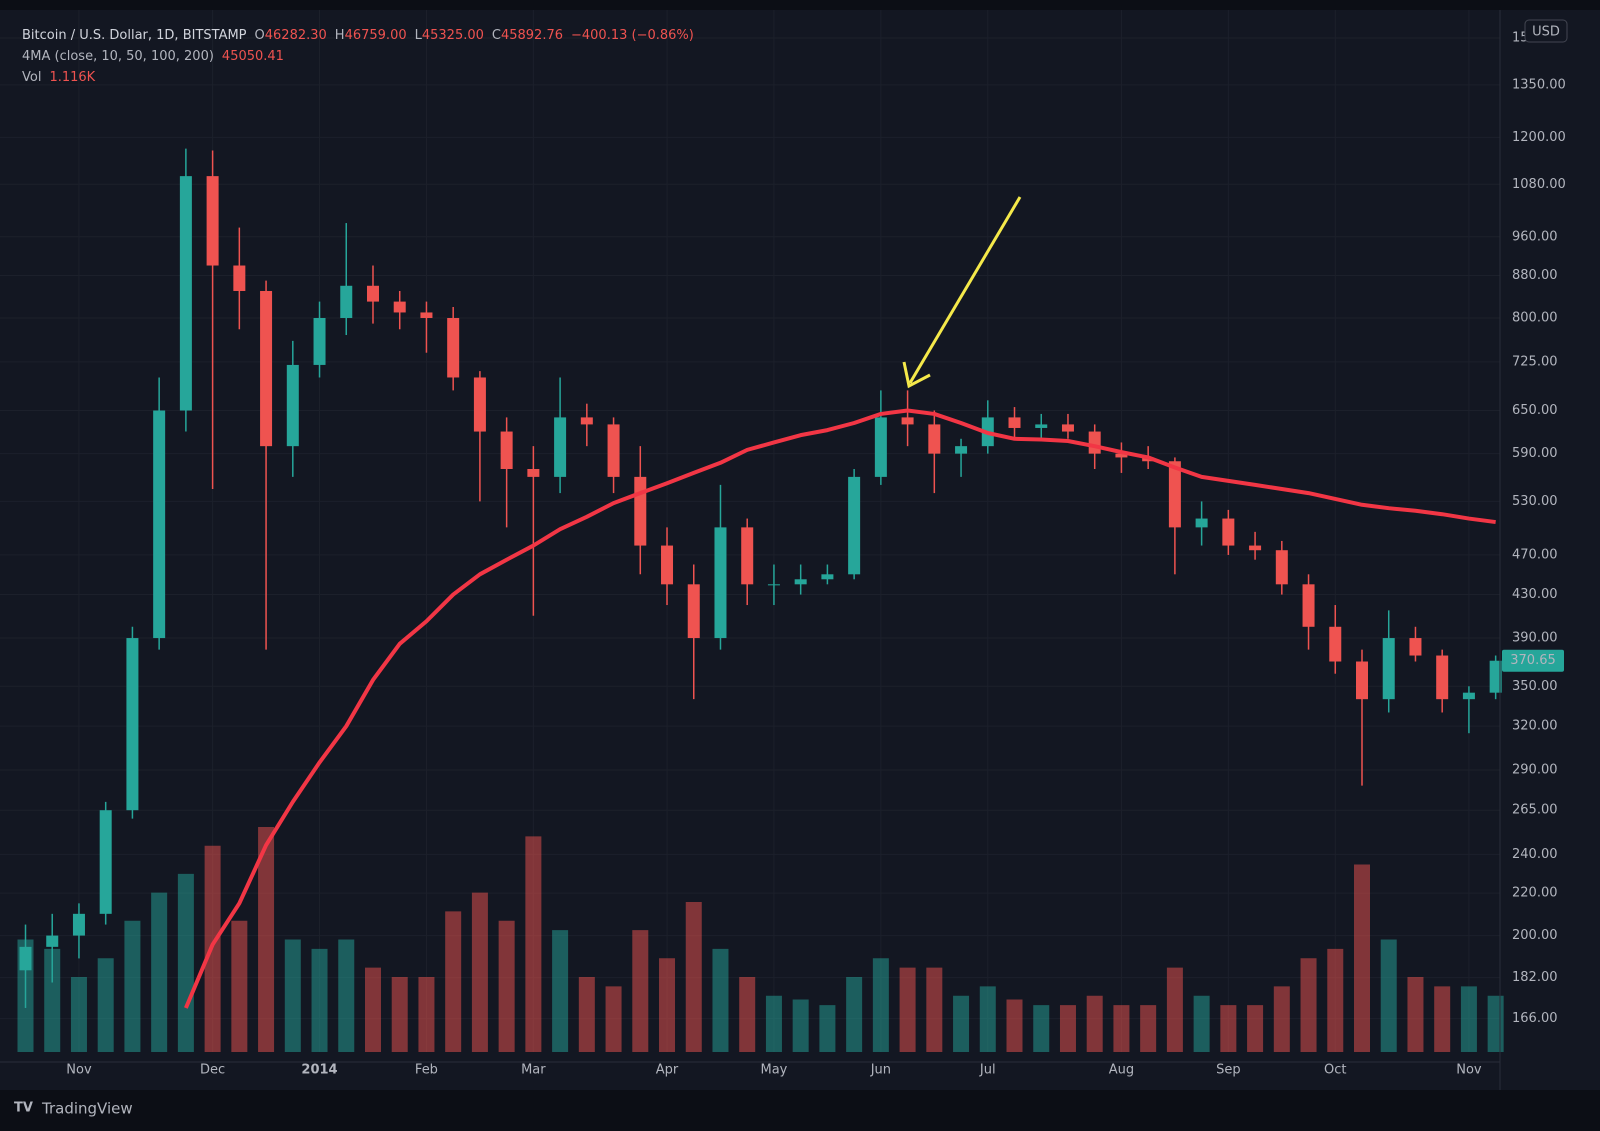 The image size is (1600, 1131). What do you see at coordinates (260, 35) in the screenshot?
I see `open-label: O` at bounding box center [260, 35].